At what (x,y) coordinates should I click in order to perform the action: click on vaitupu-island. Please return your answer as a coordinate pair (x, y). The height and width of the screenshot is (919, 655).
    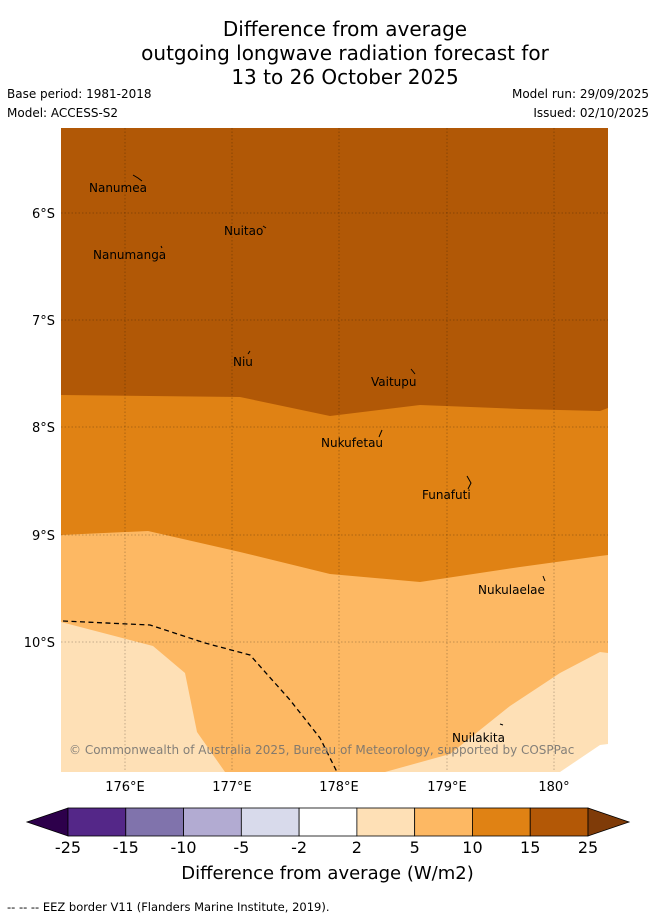
    Looking at the image, I should click on (413, 371).